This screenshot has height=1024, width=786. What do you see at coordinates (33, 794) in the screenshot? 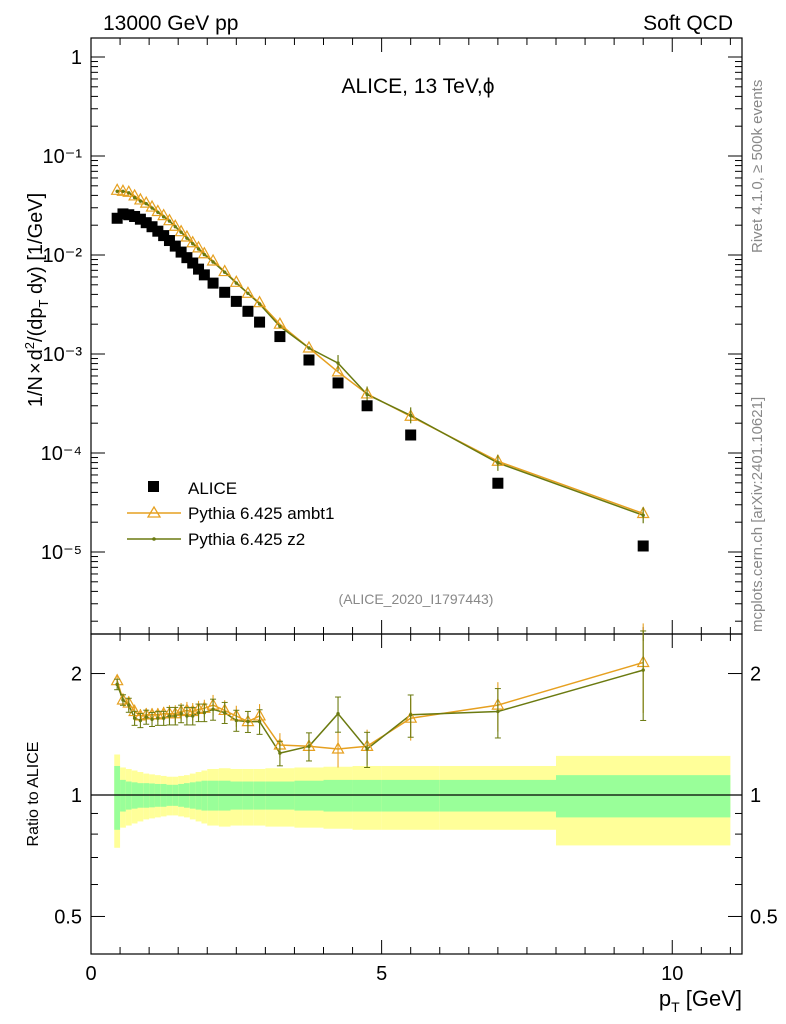
I see `ratio-y-label: Ratio to ALICE` at bounding box center [33, 794].